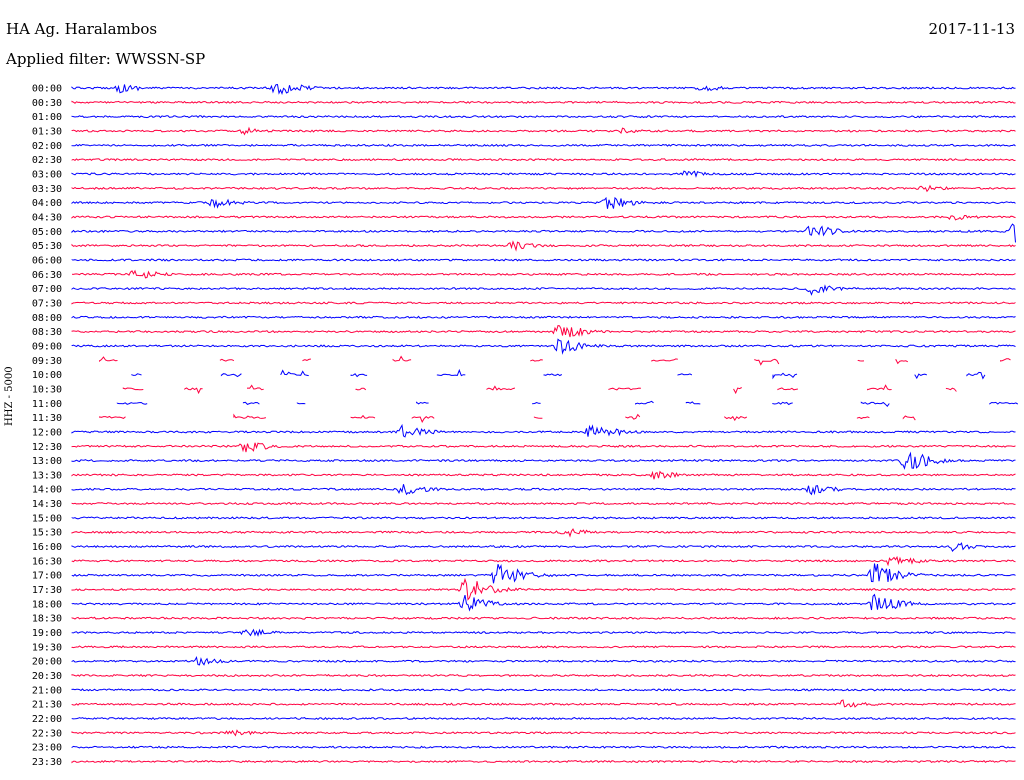 The height and width of the screenshot is (780, 1024). What do you see at coordinates (47, 590) in the screenshot?
I see `time-tick-label: 17:30` at bounding box center [47, 590].